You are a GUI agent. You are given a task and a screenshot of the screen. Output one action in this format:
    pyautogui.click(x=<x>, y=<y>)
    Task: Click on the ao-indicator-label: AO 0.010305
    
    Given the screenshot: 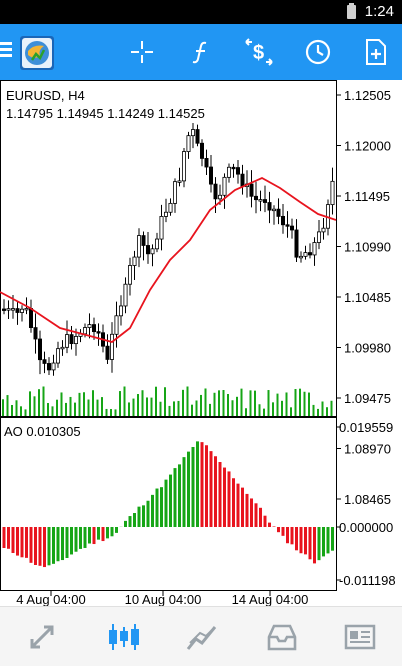 What is the action you would take?
    pyautogui.click(x=42, y=431)
    